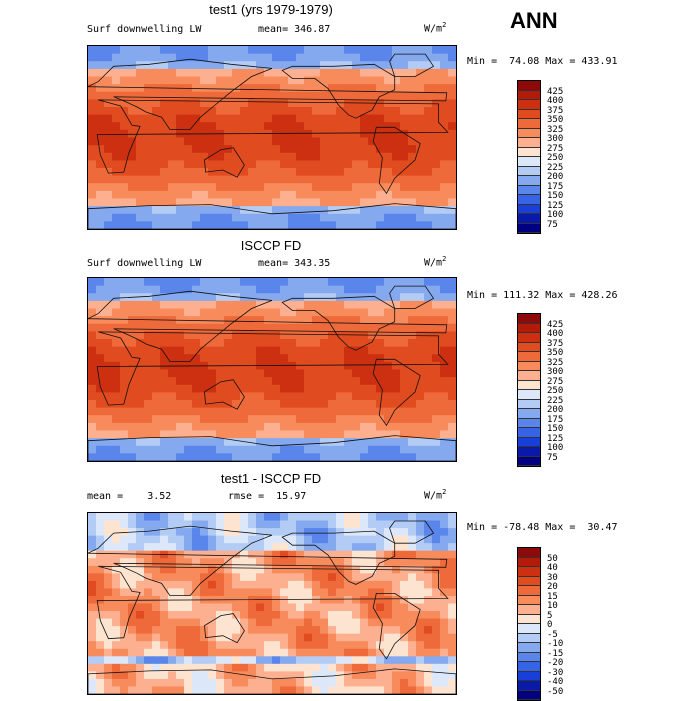 This screenshot has width=700, height=701. What do you see at coordinates (433, 496) in the screenshot?
I see `units-base: W/m` at bounding box center [433, 496].